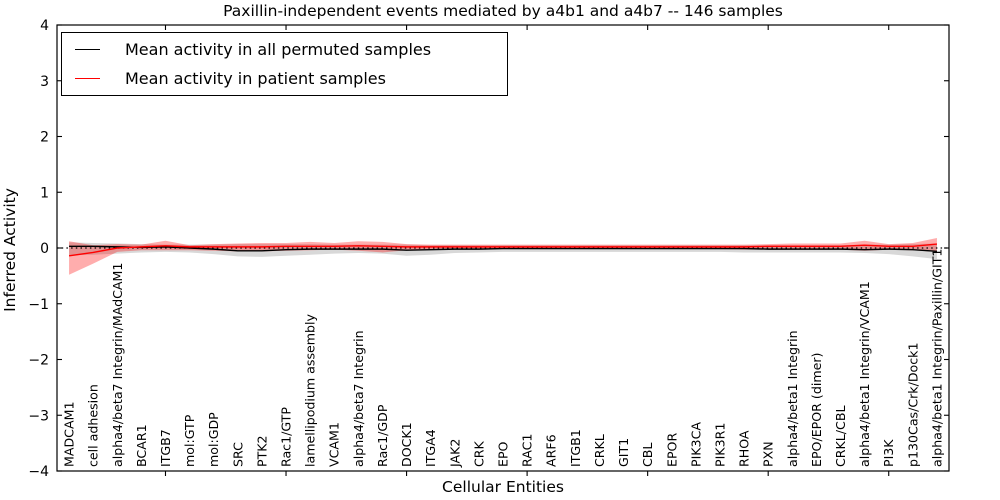 Image resolution: width=1000 pixels, height=500 pixels. Describe the element at coordinates (912, 404) in the screenshot. I see `x-category-label: p130Cas/Crk/Dock1` at that location.